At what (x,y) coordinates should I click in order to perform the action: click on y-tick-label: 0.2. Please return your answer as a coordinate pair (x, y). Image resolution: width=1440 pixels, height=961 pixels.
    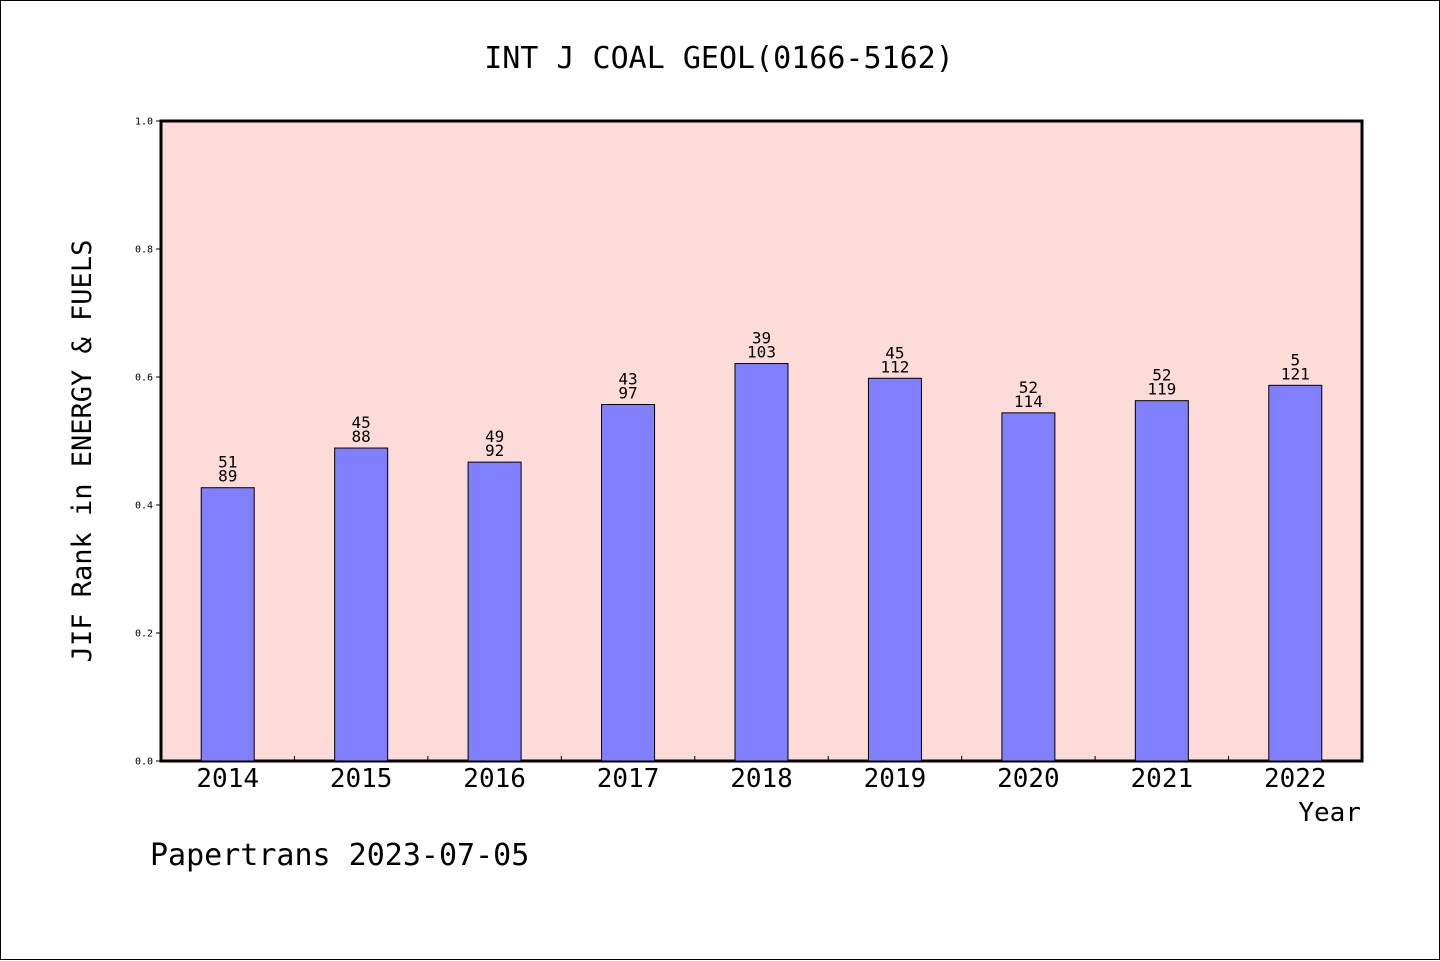
    Looking at the image, I should click on (144, 634).